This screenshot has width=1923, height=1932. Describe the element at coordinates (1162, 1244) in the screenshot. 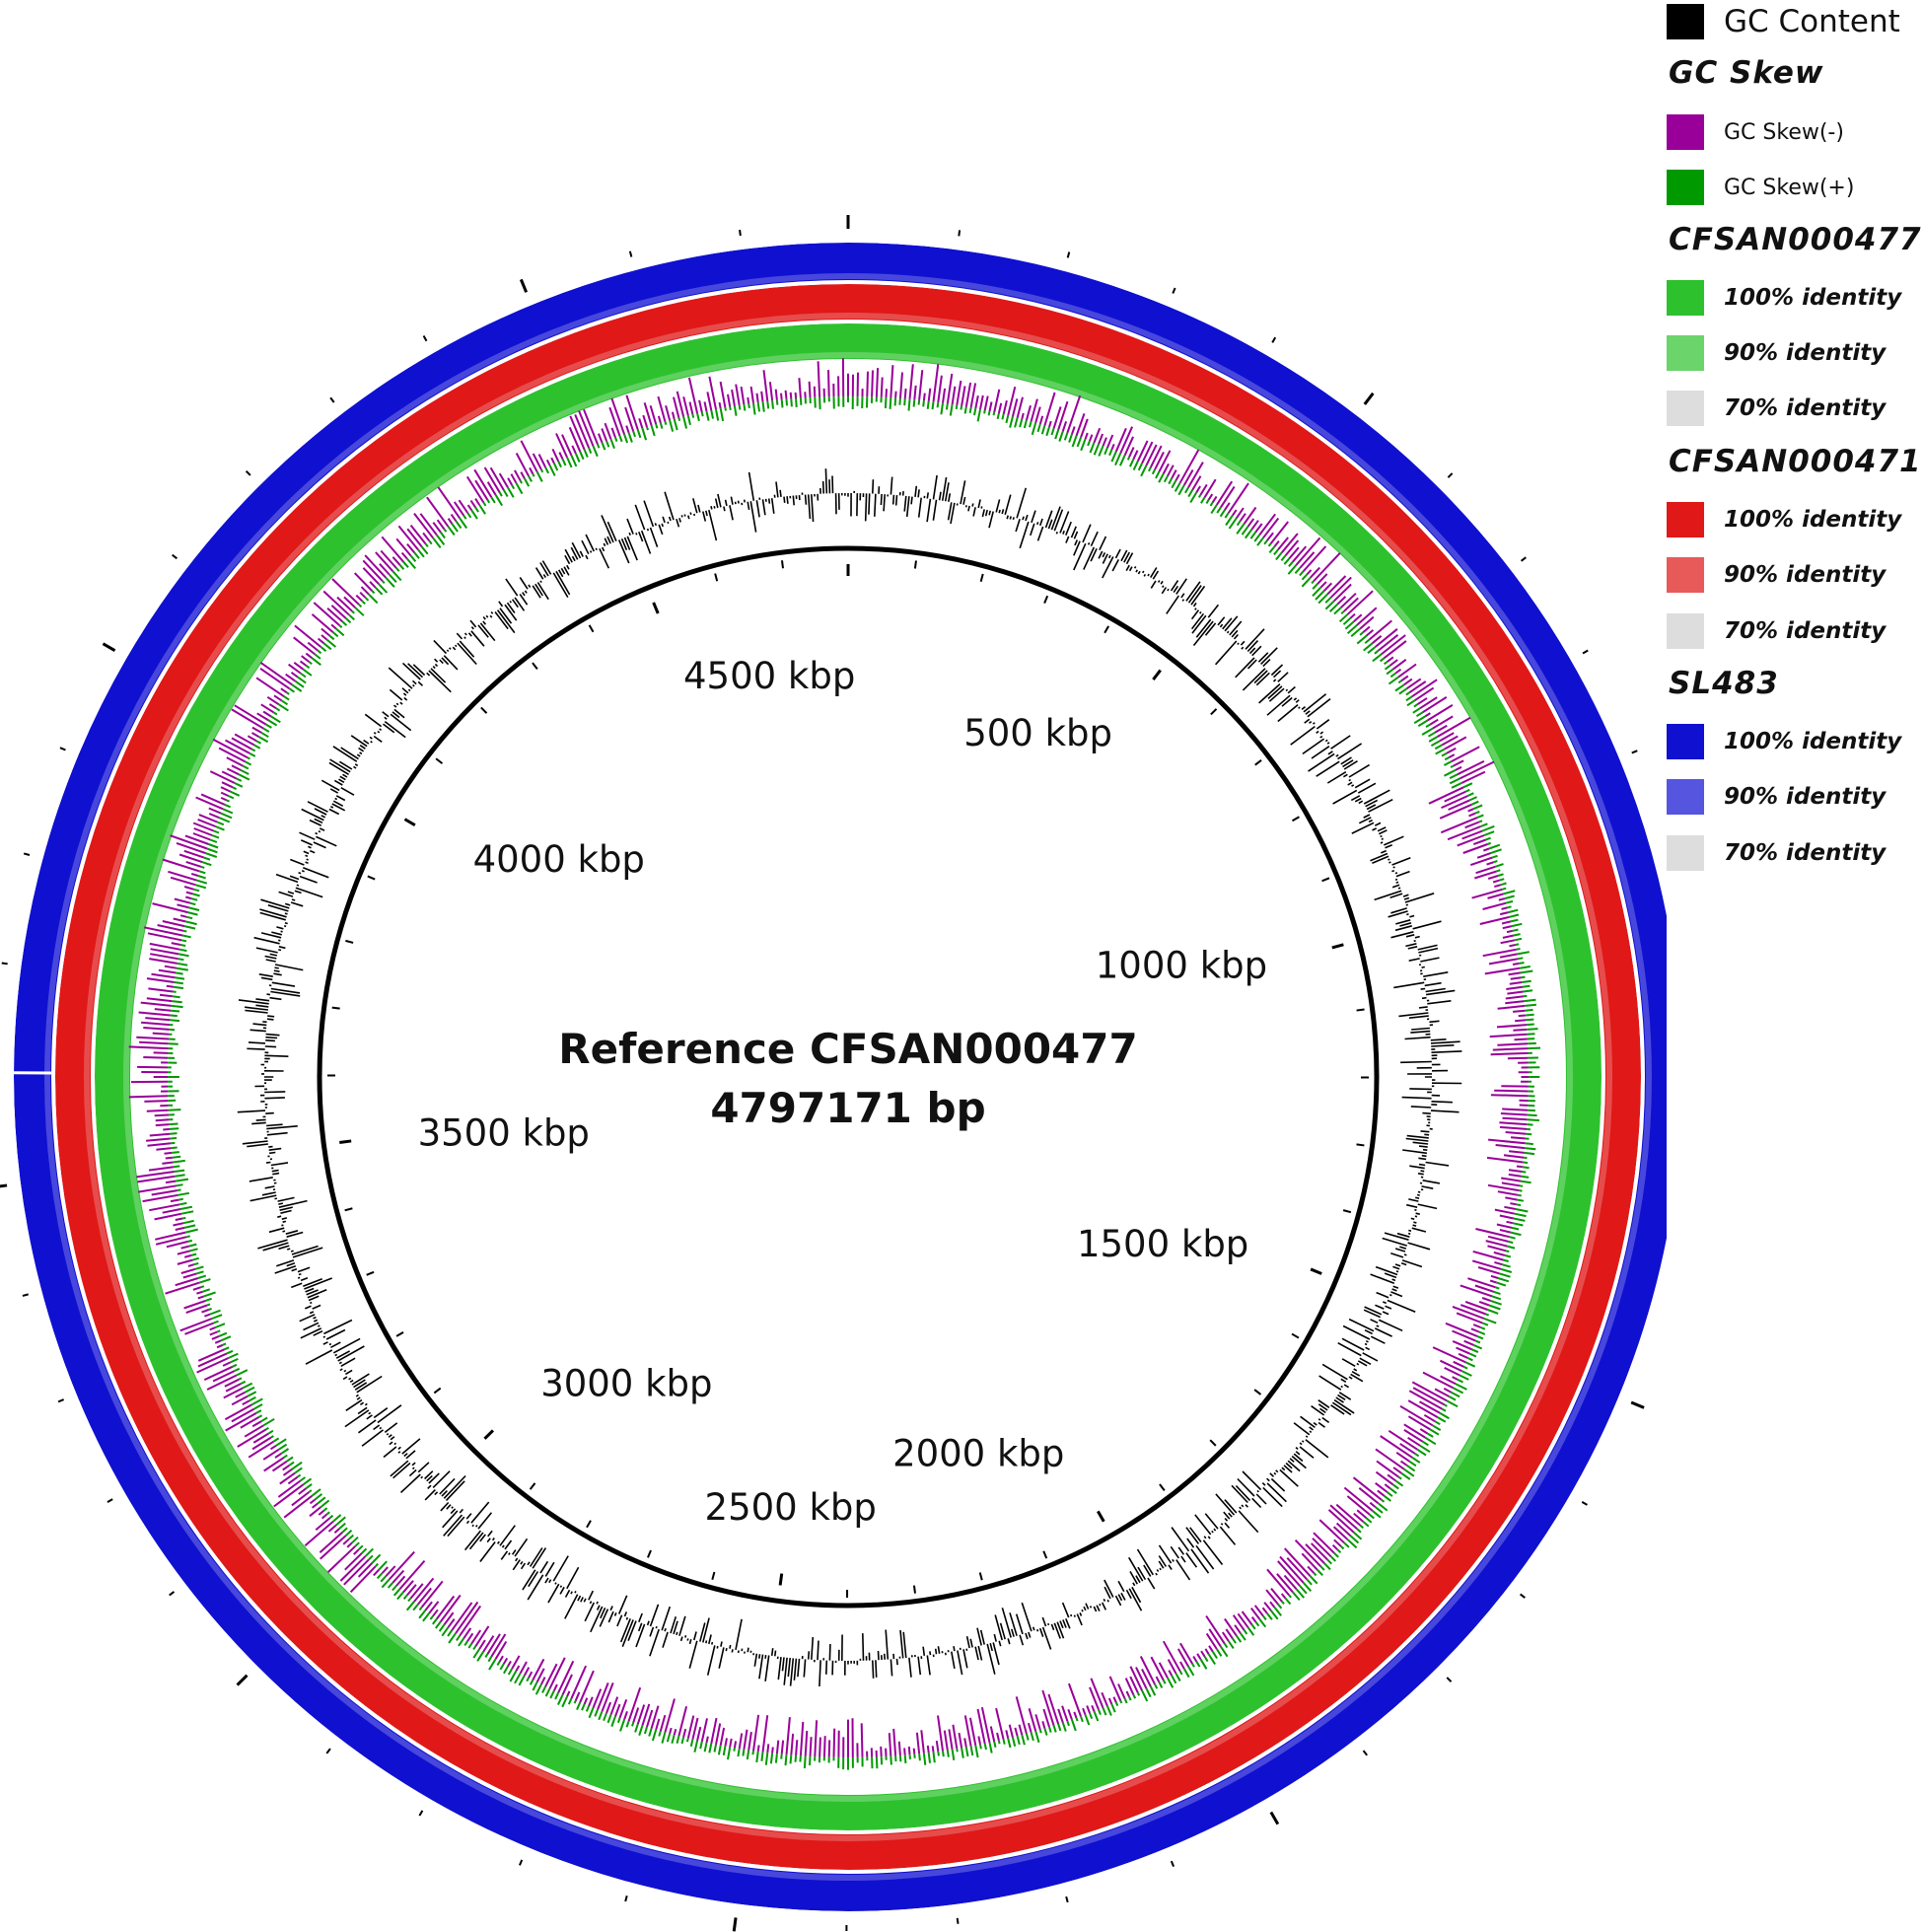

I see `tick-label-1500kbp: 1500 kbp` at that location.